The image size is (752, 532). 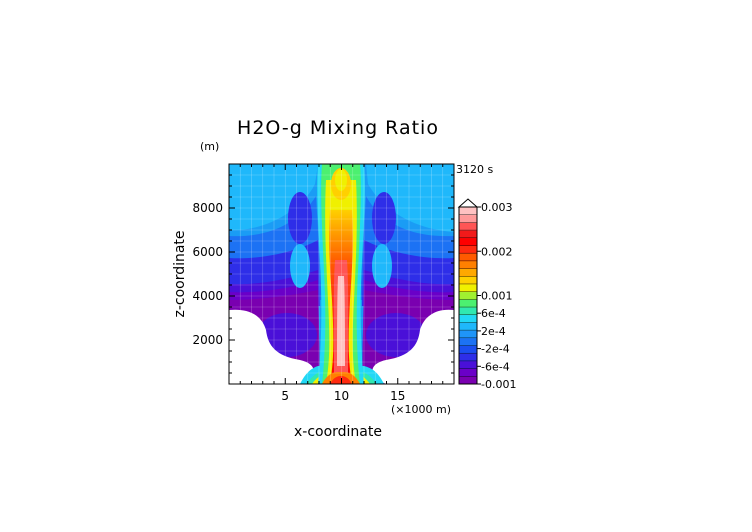 I want to click on colorbar-tick-label: -6e-4, so click(x=495, y=366).